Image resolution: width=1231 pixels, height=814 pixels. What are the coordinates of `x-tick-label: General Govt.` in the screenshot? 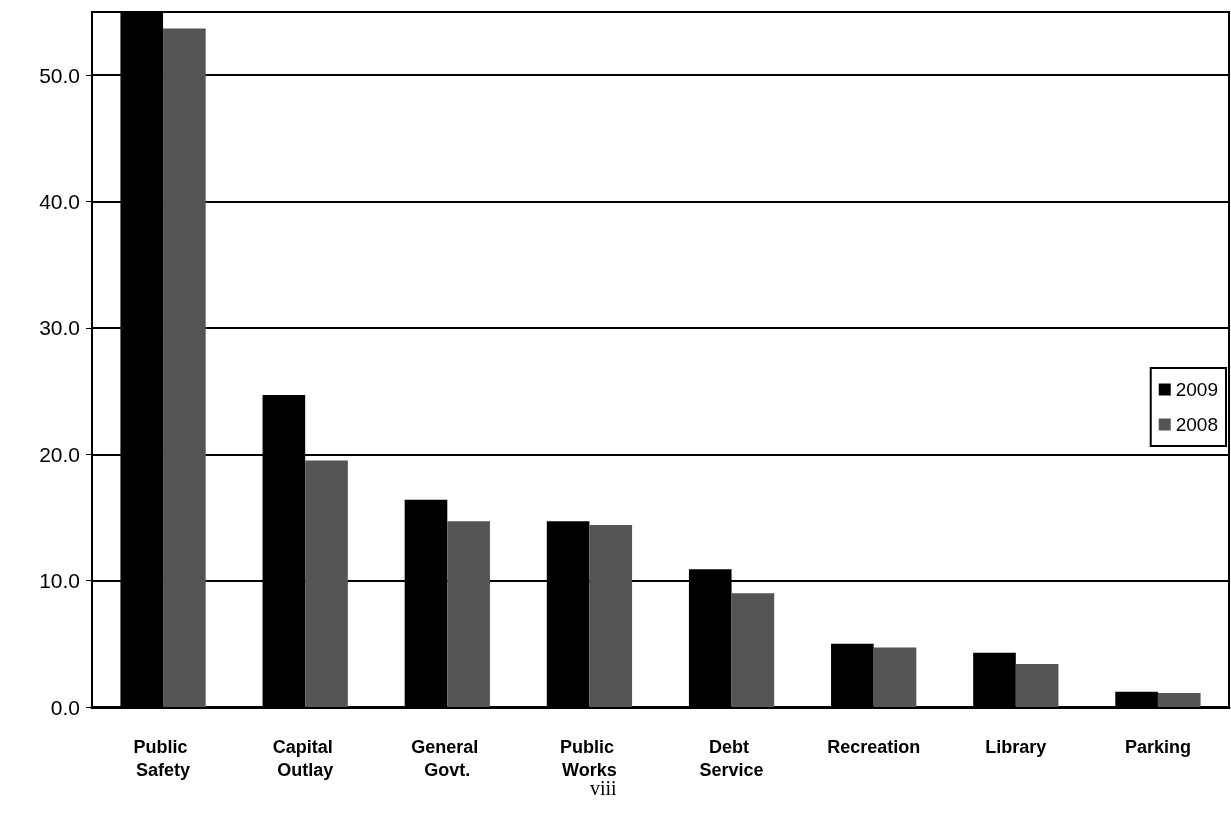 It's located at (447, 758).